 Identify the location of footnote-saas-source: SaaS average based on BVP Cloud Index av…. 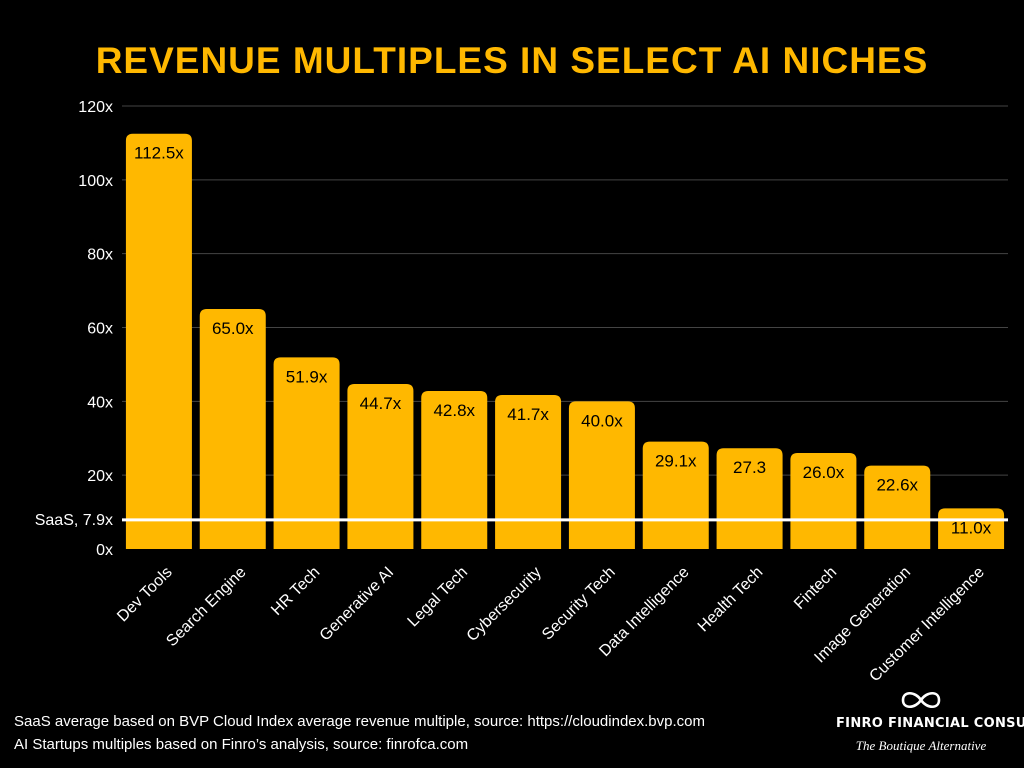
(359, 721).